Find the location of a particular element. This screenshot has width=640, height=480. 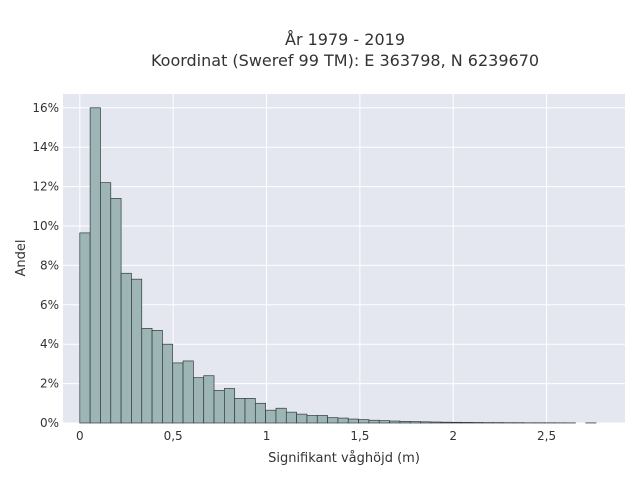

y-tick-label: 0% is located at coordinates (49, 423).